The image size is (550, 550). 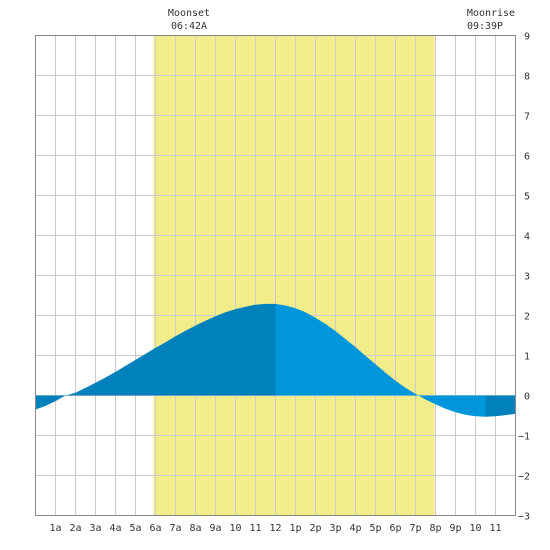 What do you see at coordinates (189, 26) in the screenshot?
I see `moonset-time: 06:42A` at bounding box center [189, 26].